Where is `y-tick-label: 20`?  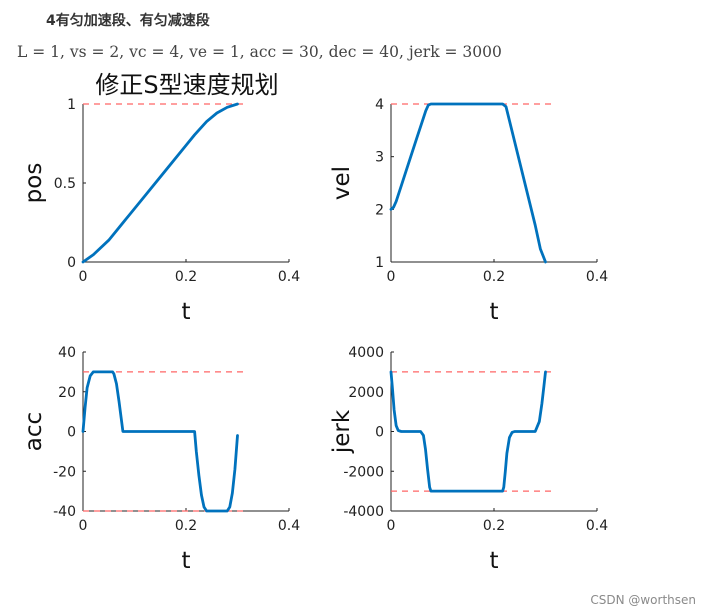
y-tick-label: 20 is located at coordinates (67, 393).